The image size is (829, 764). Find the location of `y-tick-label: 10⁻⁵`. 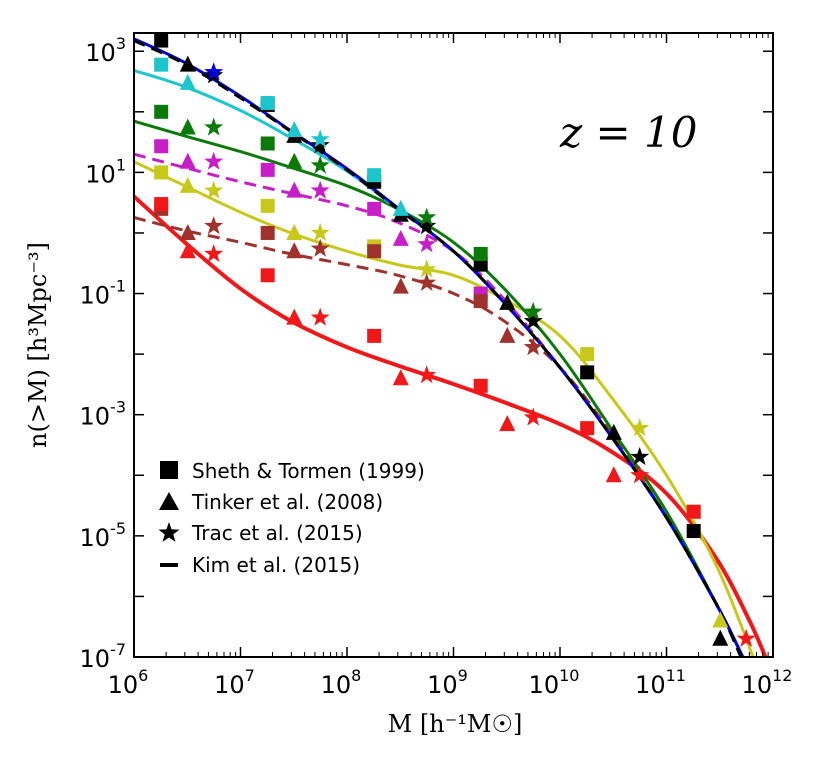

y-tick-label: 10⁻⁵ is located at coordinates (103, 535).